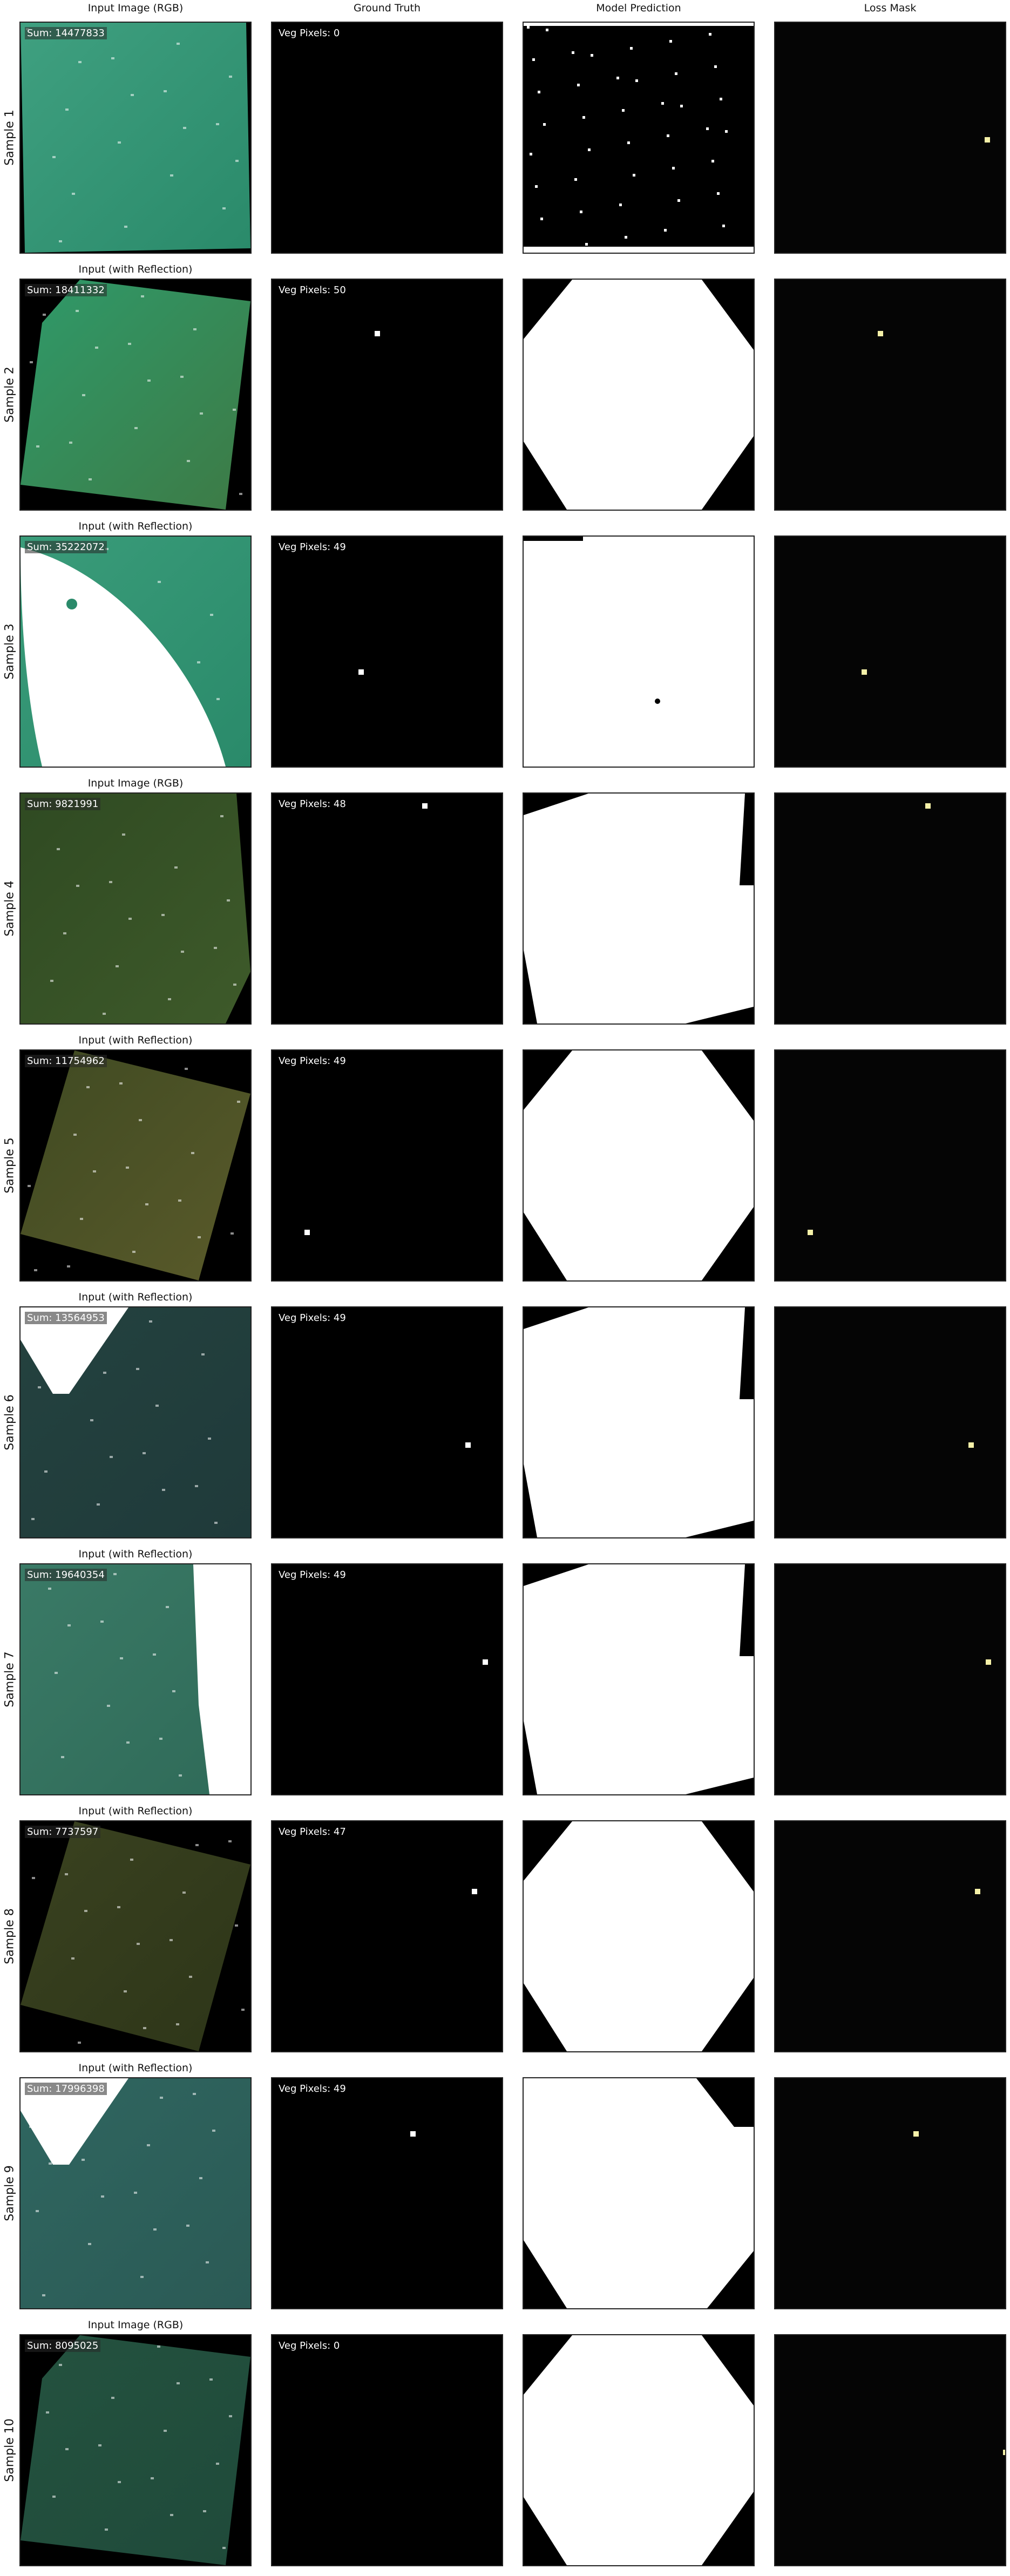 This screenshot has height=2576, width=1010. What do you see at coordinates (10, 651) in the screenshot?
I see `sample-label: Sample 3` at bounding box center [10, 651].